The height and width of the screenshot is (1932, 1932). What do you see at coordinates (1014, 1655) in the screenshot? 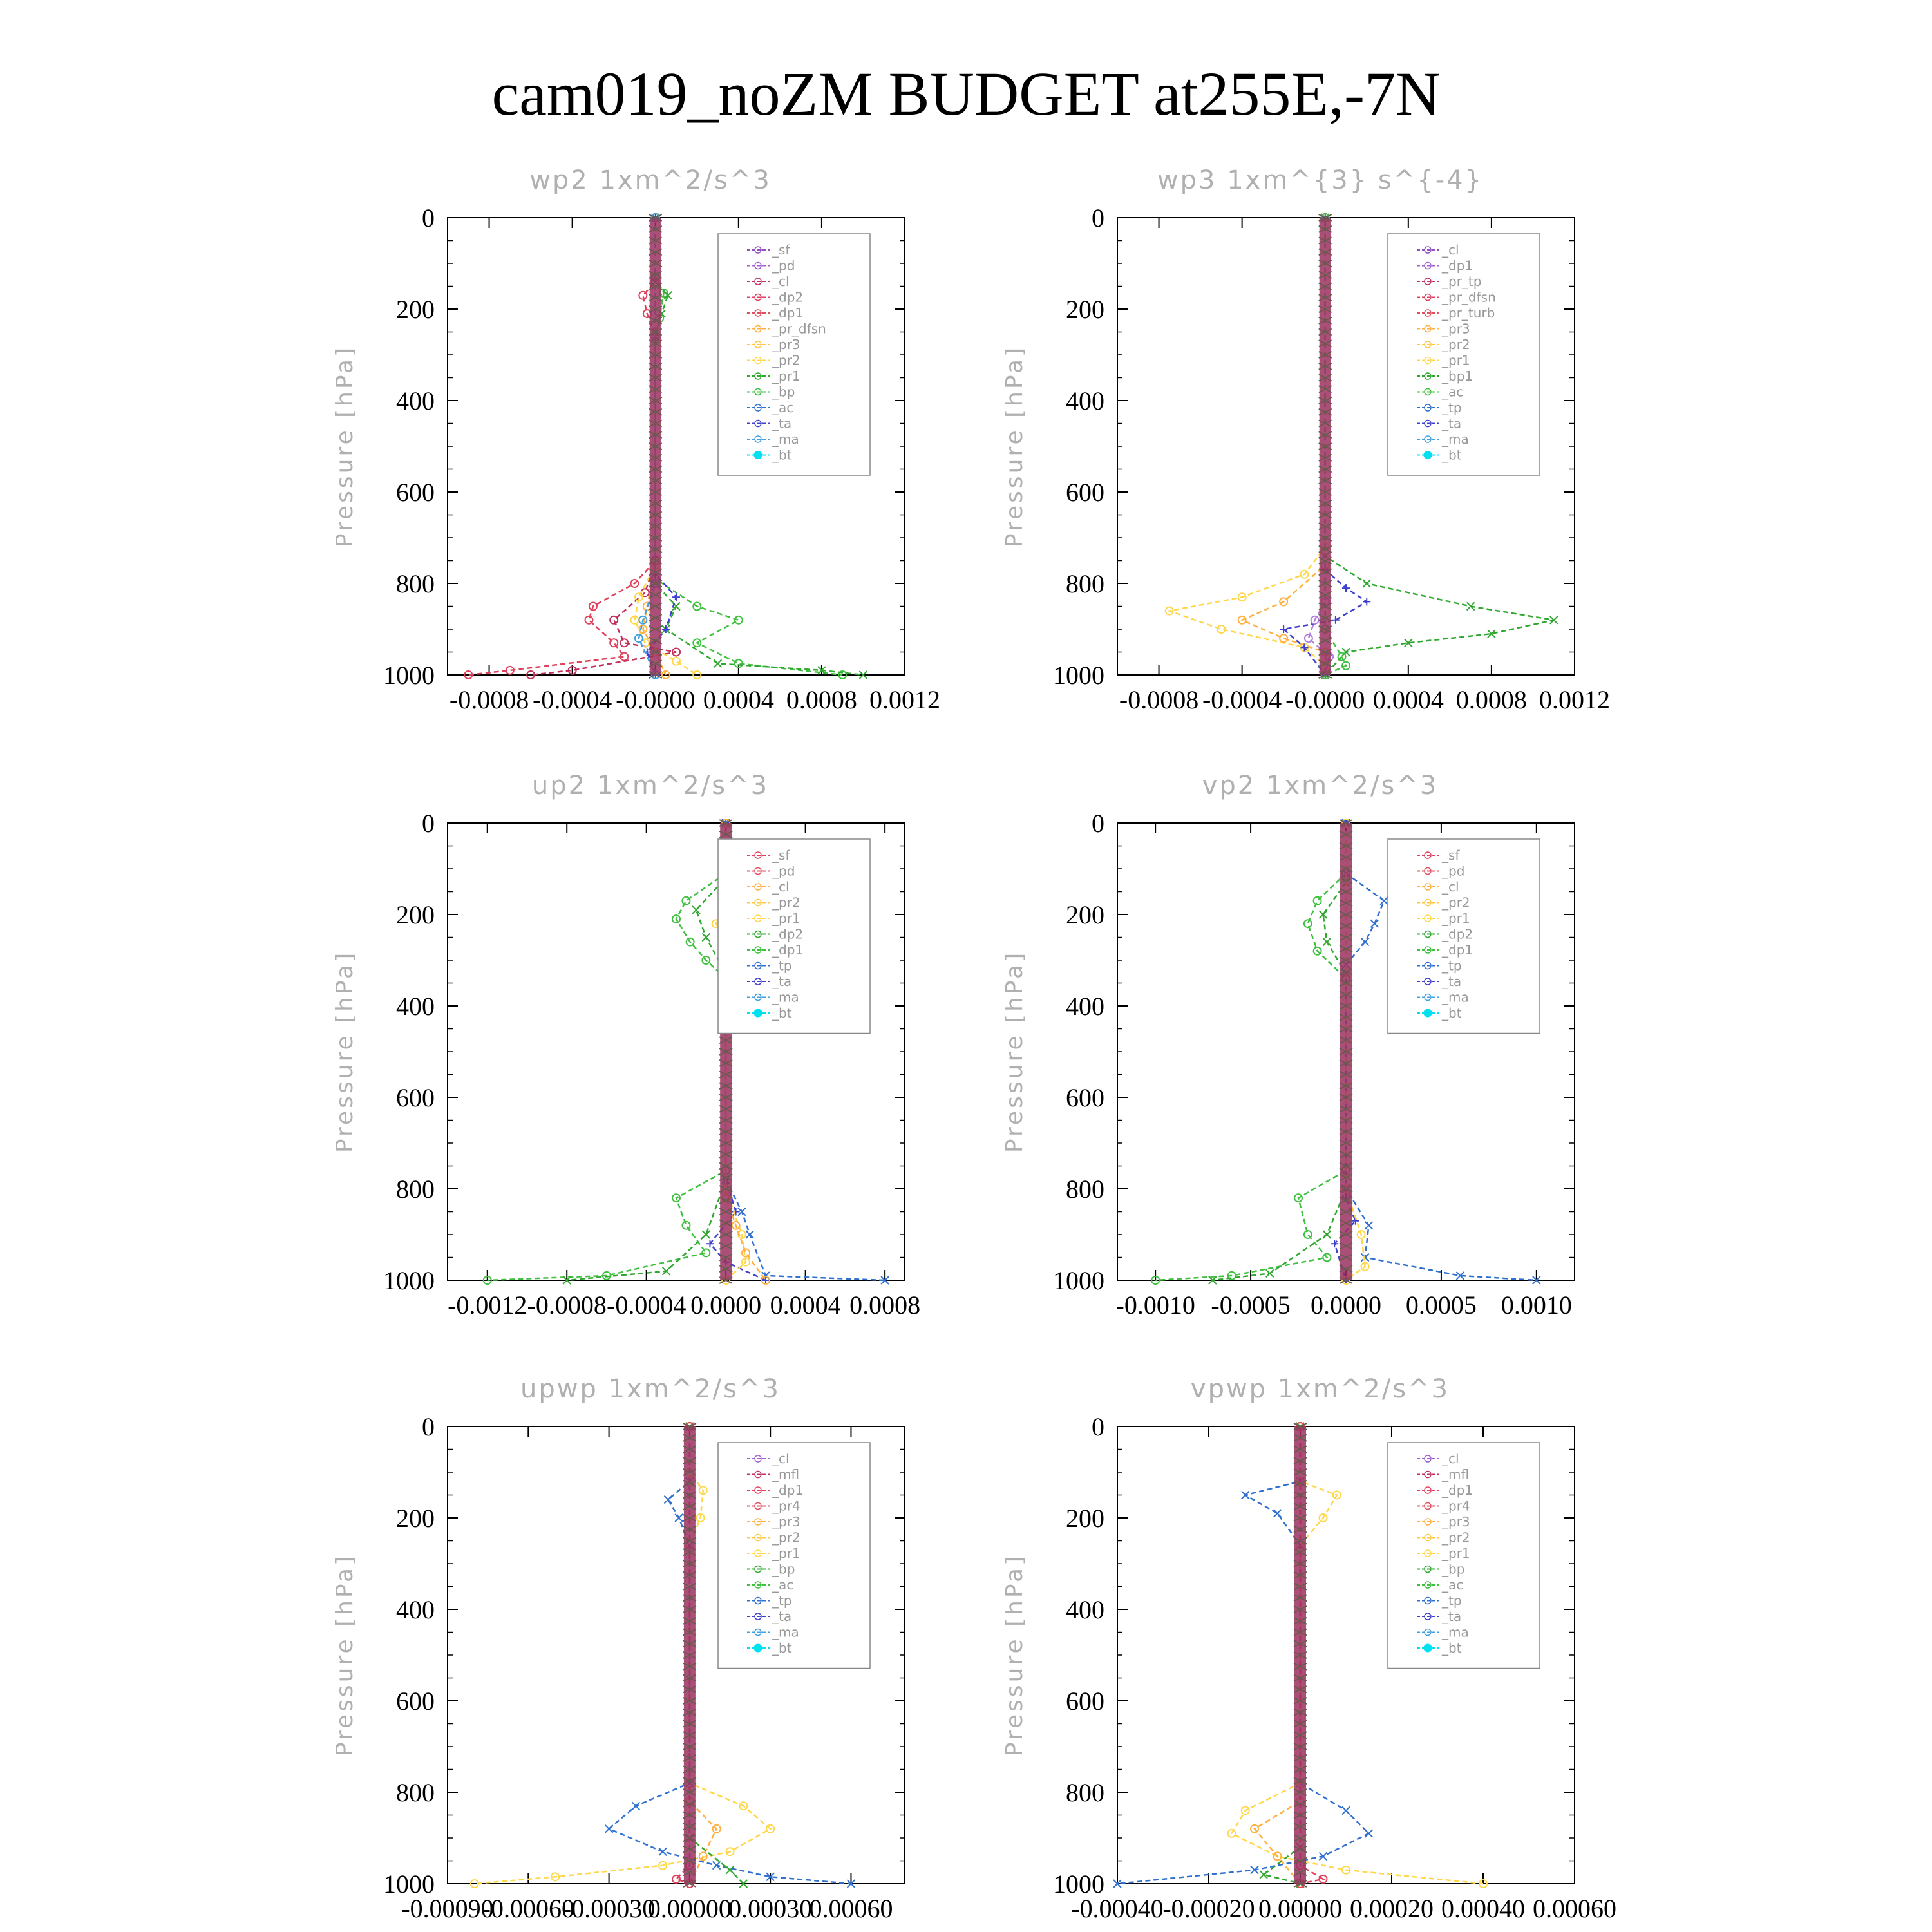
I see `y-axis-label: Pressure [hPa]` at bounding box center [1014, 1655].